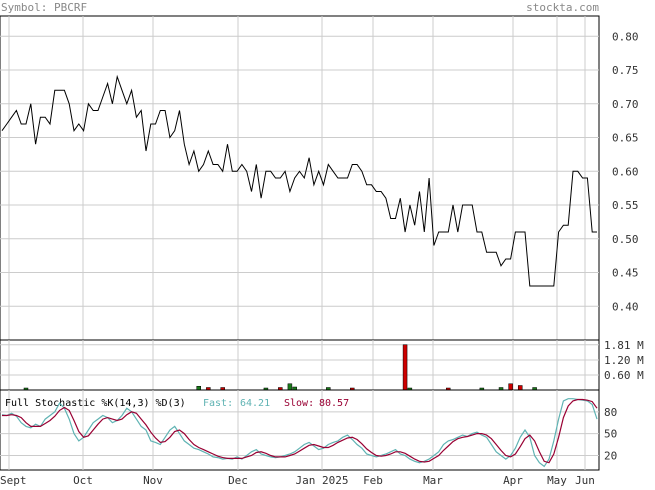 The width and height of the screenshot is (655, 490). I want to click on price-tick-label-0: 0.80, so click(625, 36).